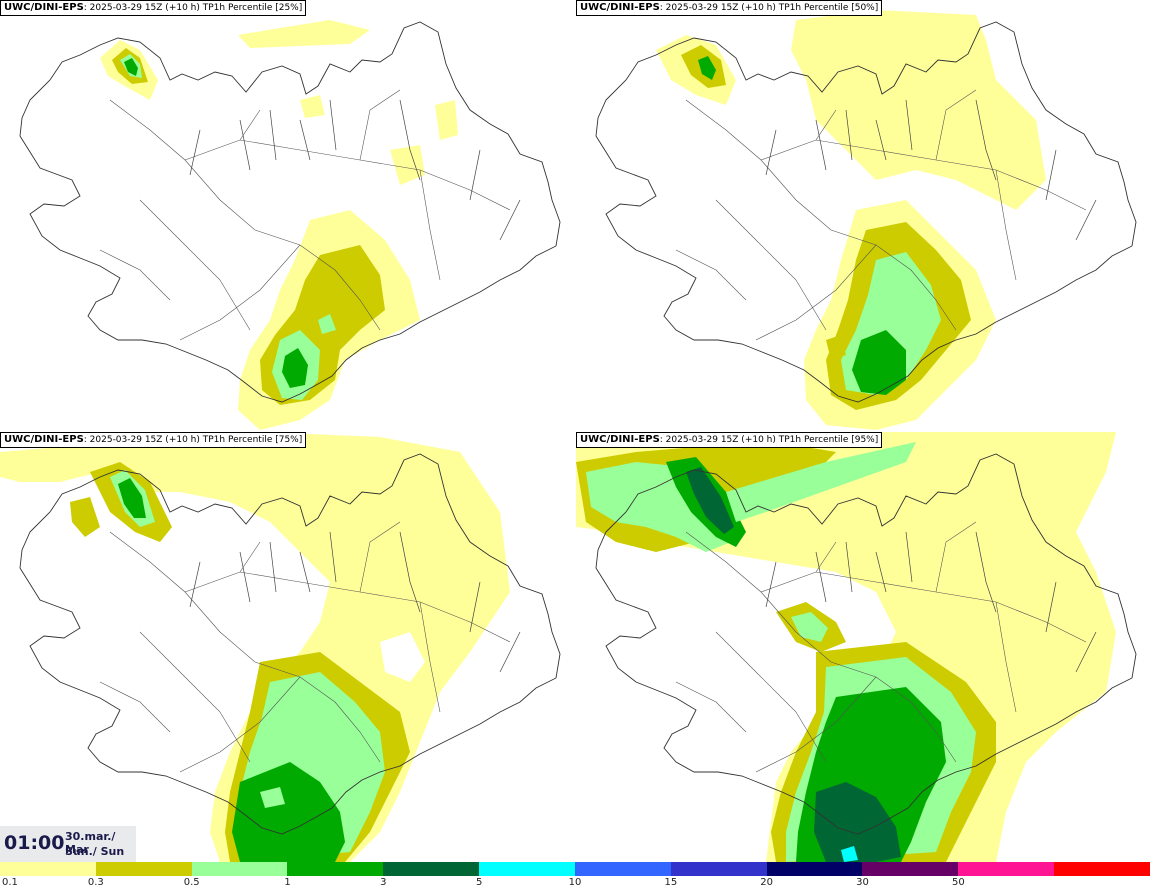 The image size is (1150, 891). What do you see at coordinates (575, 882) in the screenshot?
I see `legend-tick-label: 10` at bounding box center [575, 882].